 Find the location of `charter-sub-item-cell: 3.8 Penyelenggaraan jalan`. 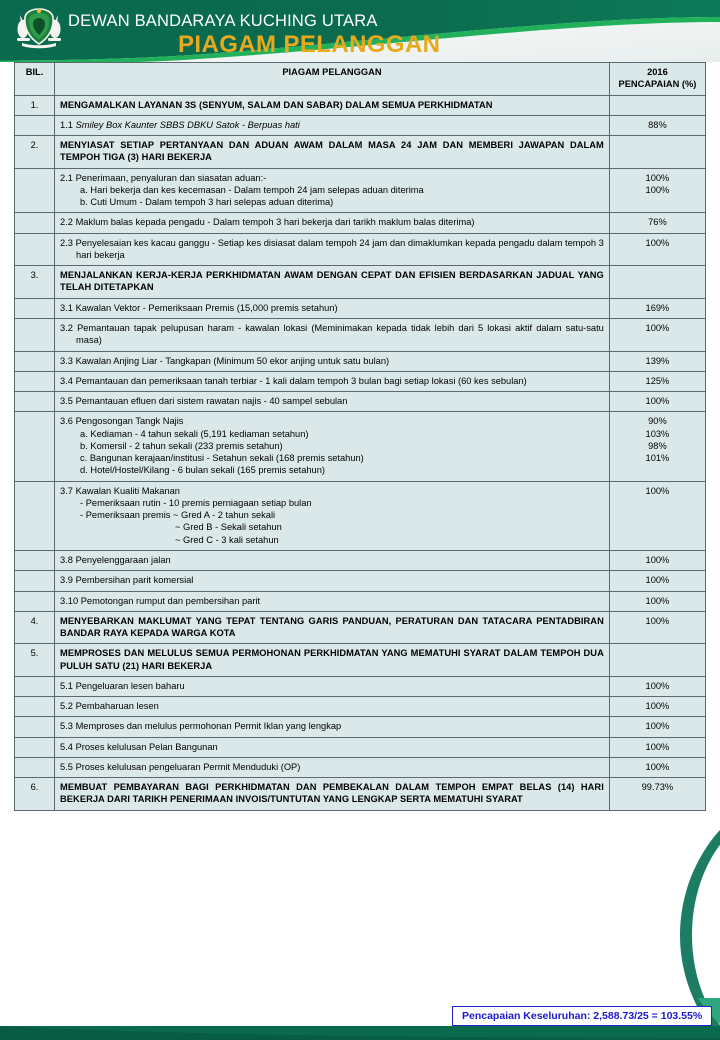

charter-sub-item-cell: 3.8 Penyelenggaraan jalan is located at coordinates (332, 560).